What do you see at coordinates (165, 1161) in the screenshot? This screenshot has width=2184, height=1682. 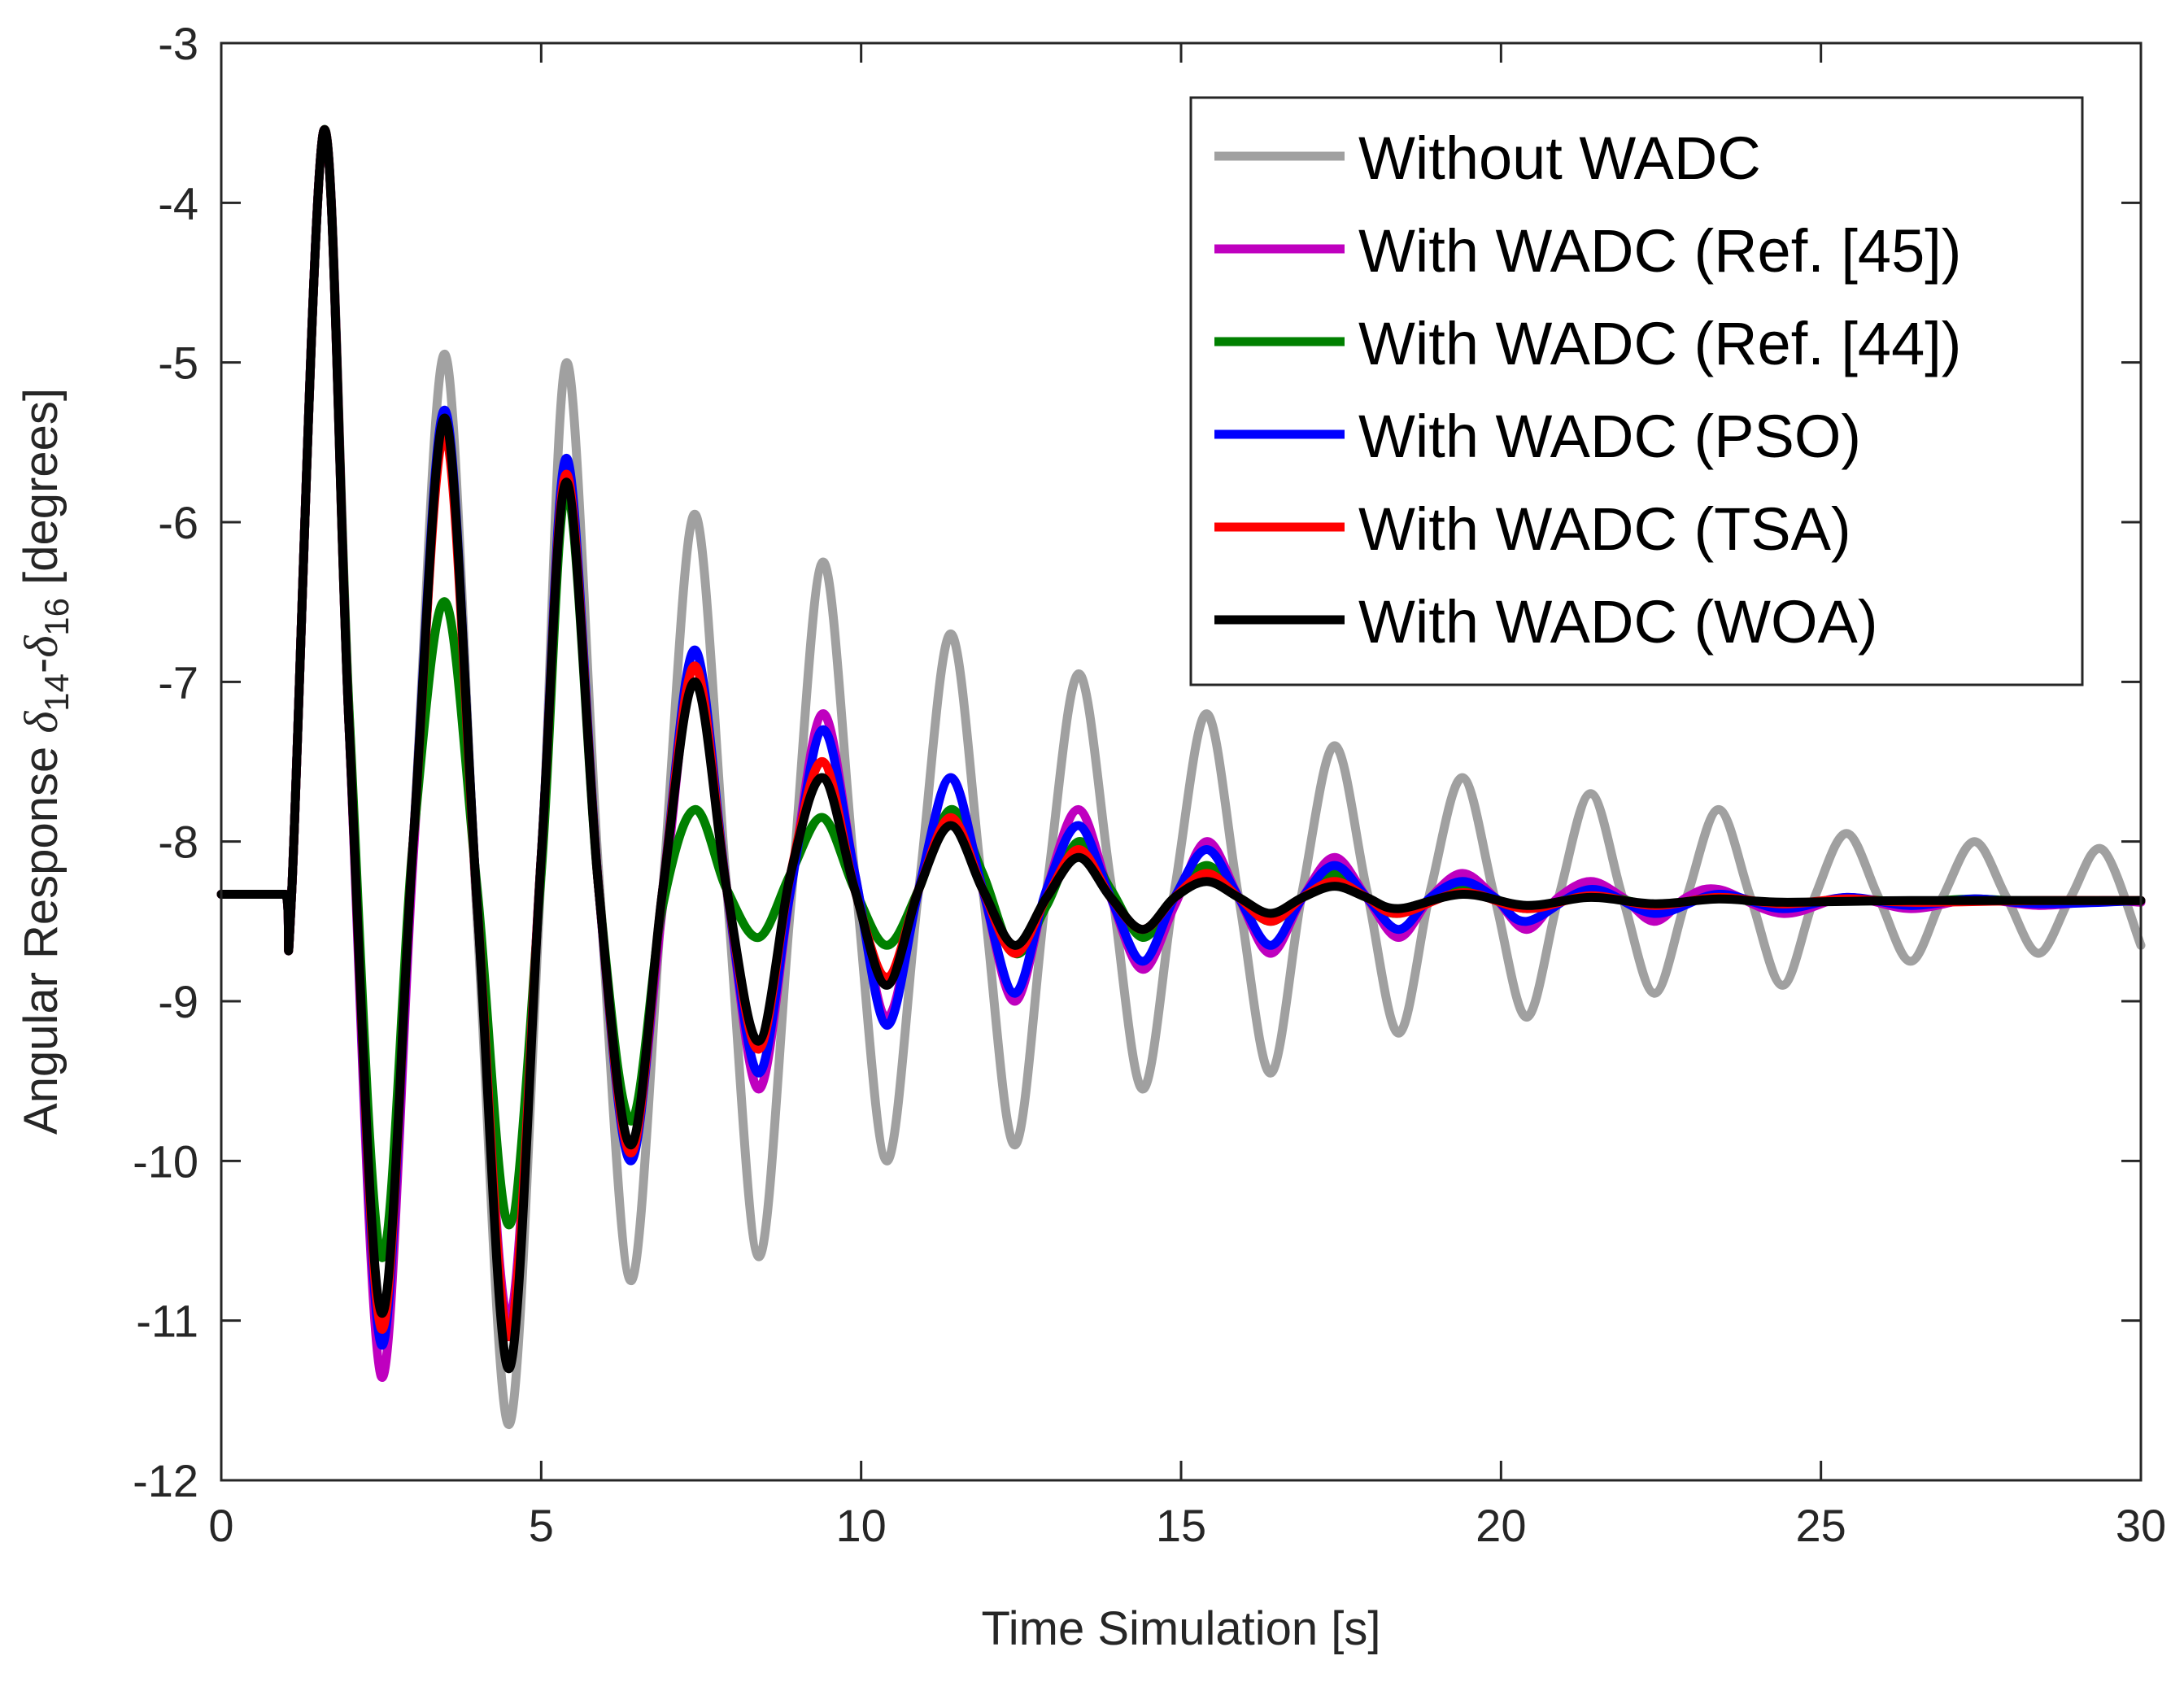 I see `y-tick-label: -10` at bounding box center [165, 1161].